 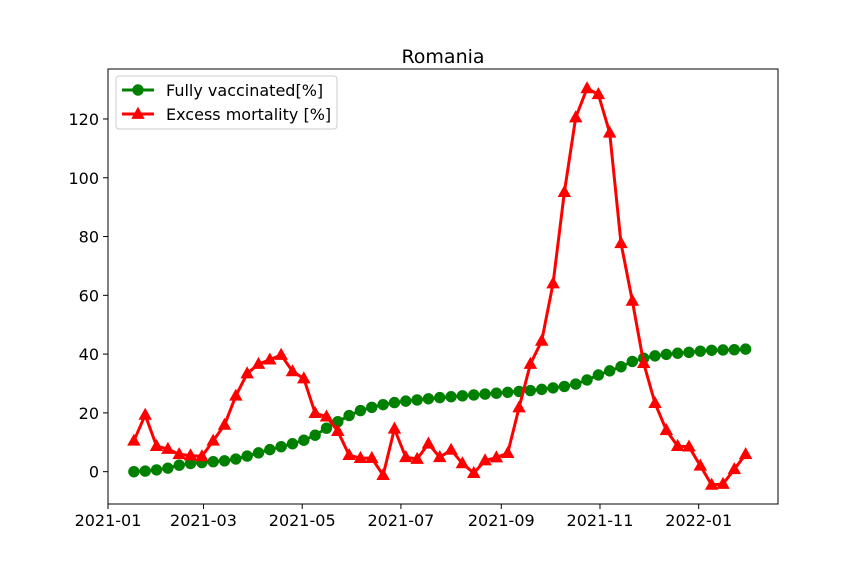 I want to click on y-tick-label: 60, so click(x=89, y=295).